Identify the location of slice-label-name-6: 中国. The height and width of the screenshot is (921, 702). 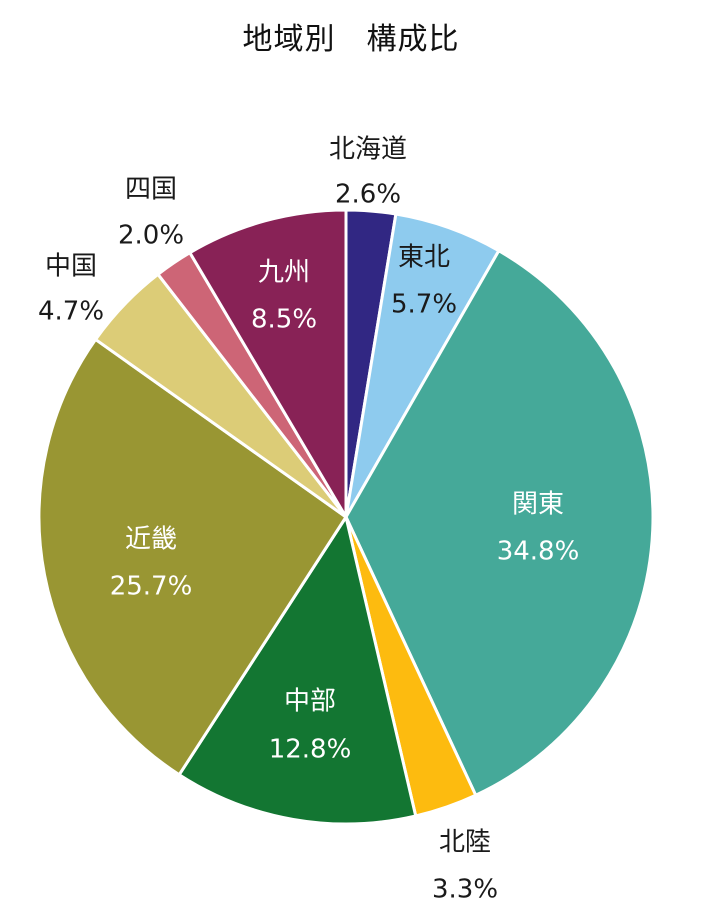
(71, 267).